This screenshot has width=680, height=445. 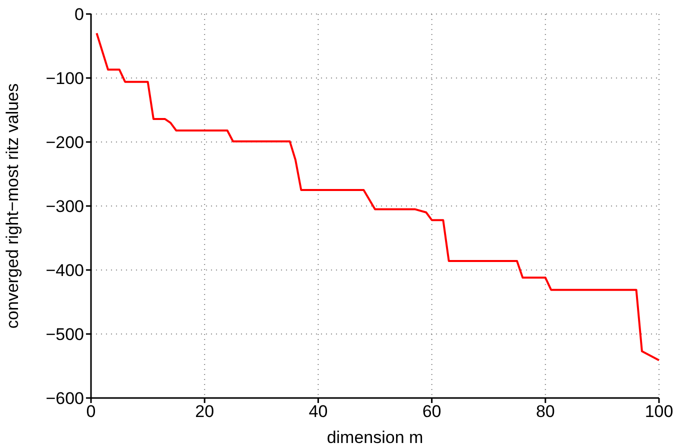 What do you see at coordinates (12, 206) in the screenshot?
I see `y-axis-title: converged right−most ritz values` at bounding box center [12, 206].